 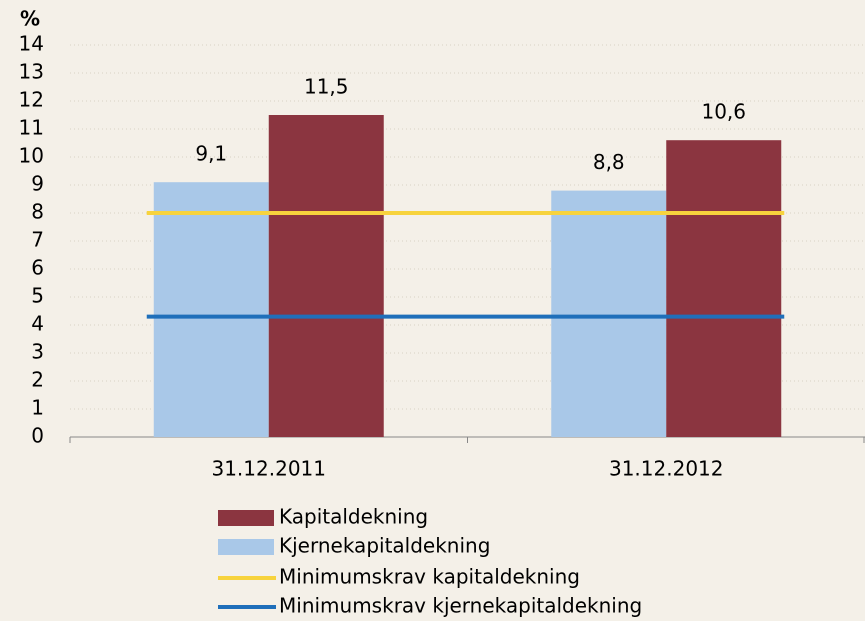 What do you see at coordinates (37, 408) in the screenshot?
I see `y-tick-label: 1` at bounding box center [37, 408].